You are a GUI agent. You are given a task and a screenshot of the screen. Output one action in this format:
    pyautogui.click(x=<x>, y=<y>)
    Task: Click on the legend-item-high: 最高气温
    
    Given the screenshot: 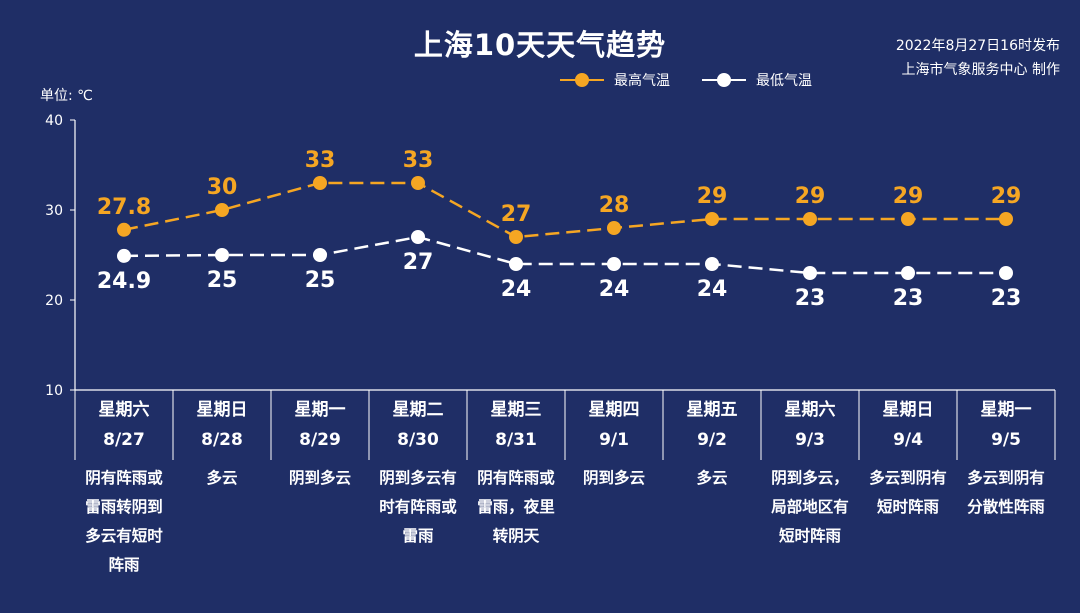 What is the action you would take?
    pyautogui.click(x=615, y=80)
    